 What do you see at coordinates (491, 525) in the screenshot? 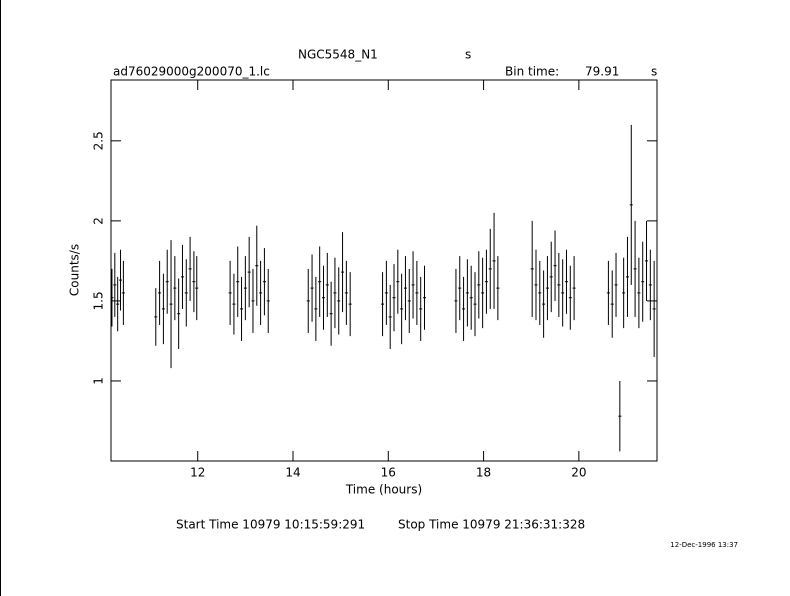
I see `stop-time: Stop Time 10979 21:36:31:328` at bounding box center [491, 525].